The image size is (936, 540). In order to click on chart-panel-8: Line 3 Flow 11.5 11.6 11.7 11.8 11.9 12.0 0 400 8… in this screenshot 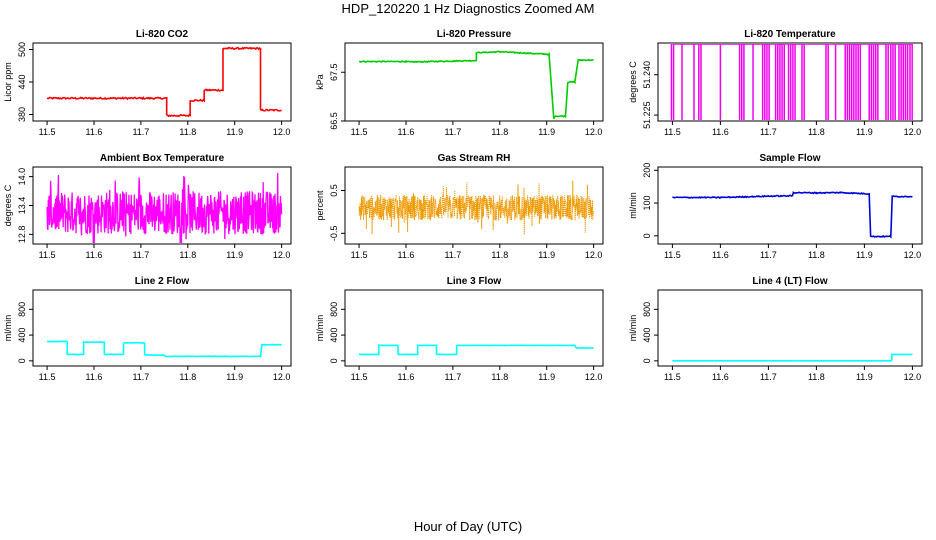, I will do `click(459, 329)`.